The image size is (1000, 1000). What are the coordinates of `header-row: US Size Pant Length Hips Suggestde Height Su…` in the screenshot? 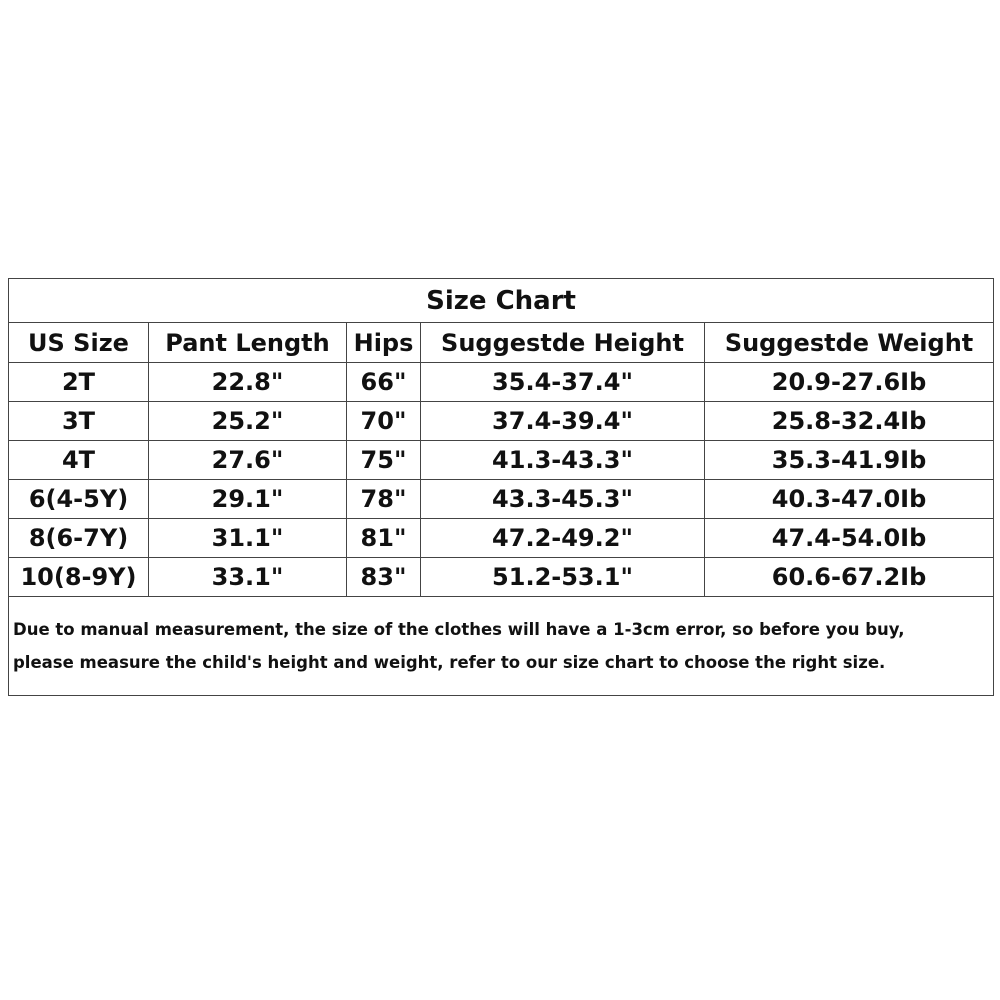 It's located at (501, 342).